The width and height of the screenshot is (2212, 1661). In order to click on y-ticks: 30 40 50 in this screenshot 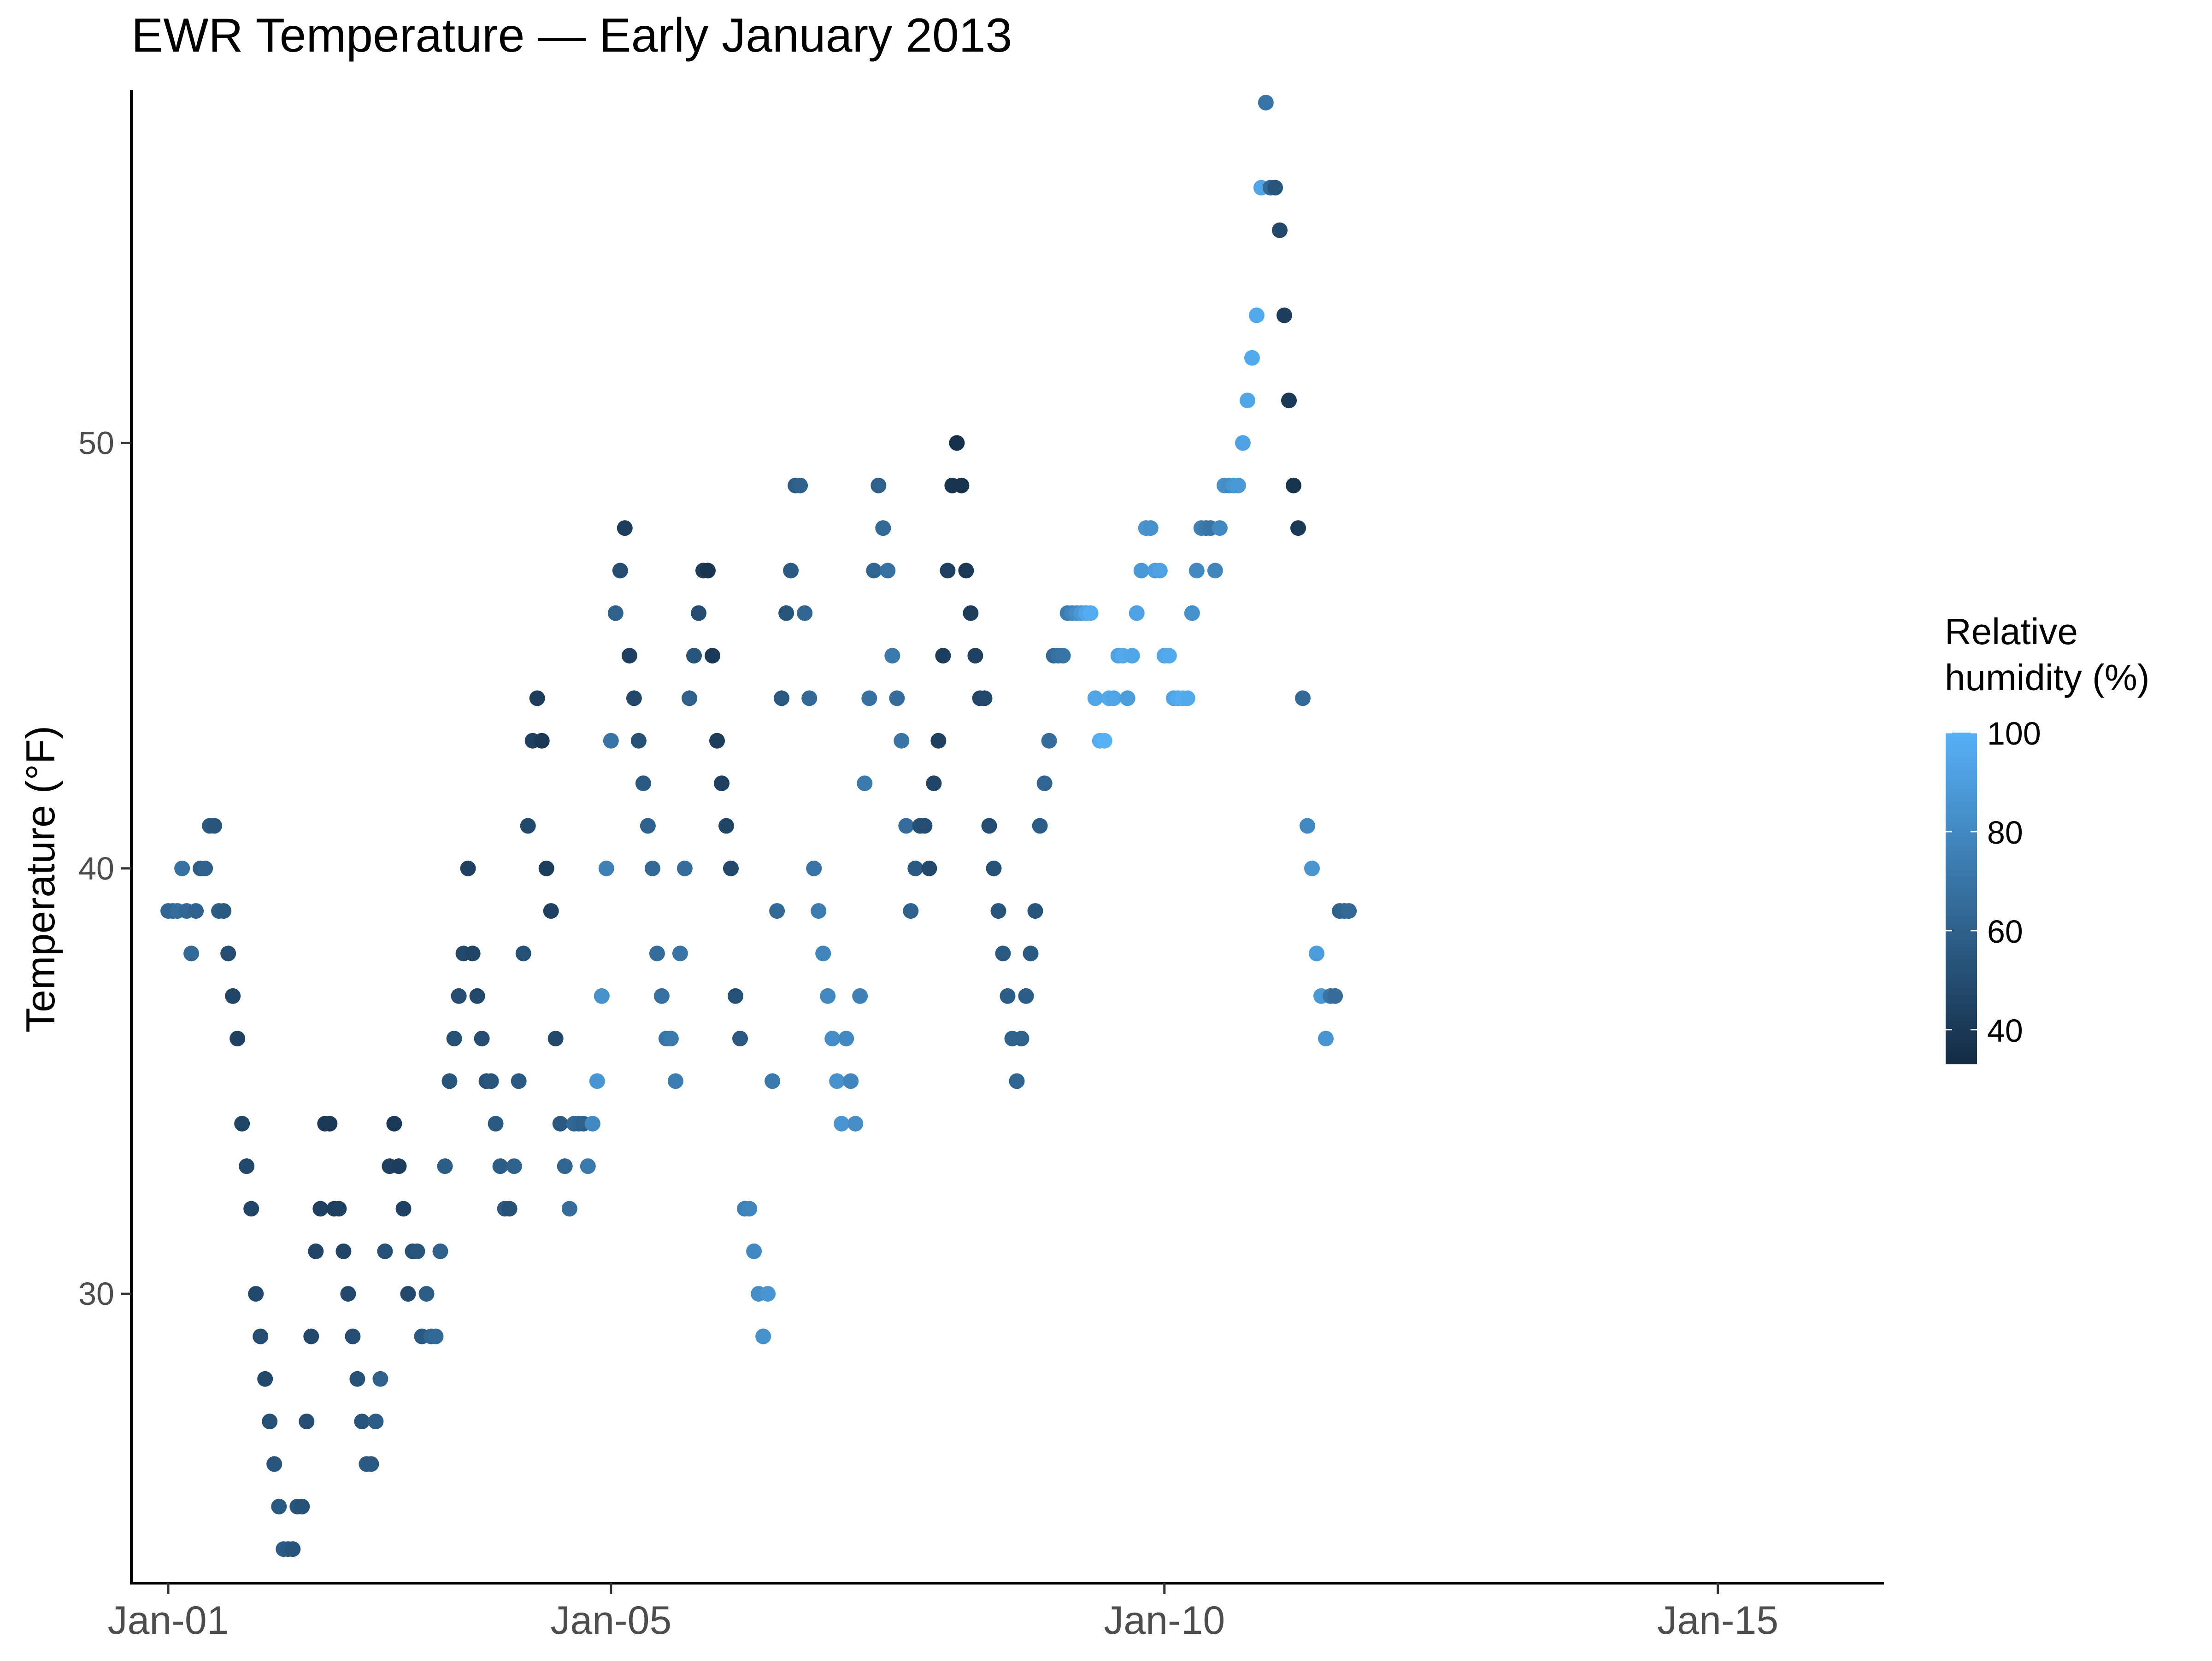, I will do `click(104, 868)`.